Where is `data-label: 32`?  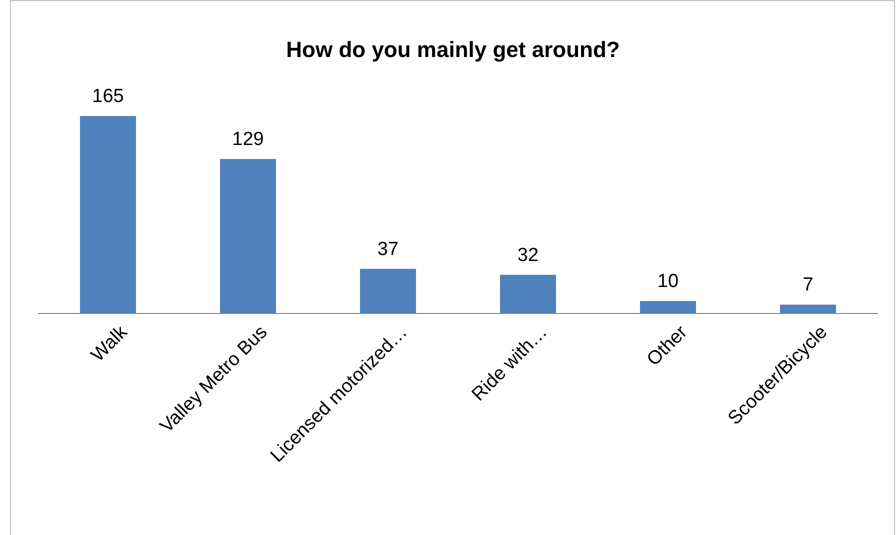
data-label: 32 is located at coordinates (528, 255).